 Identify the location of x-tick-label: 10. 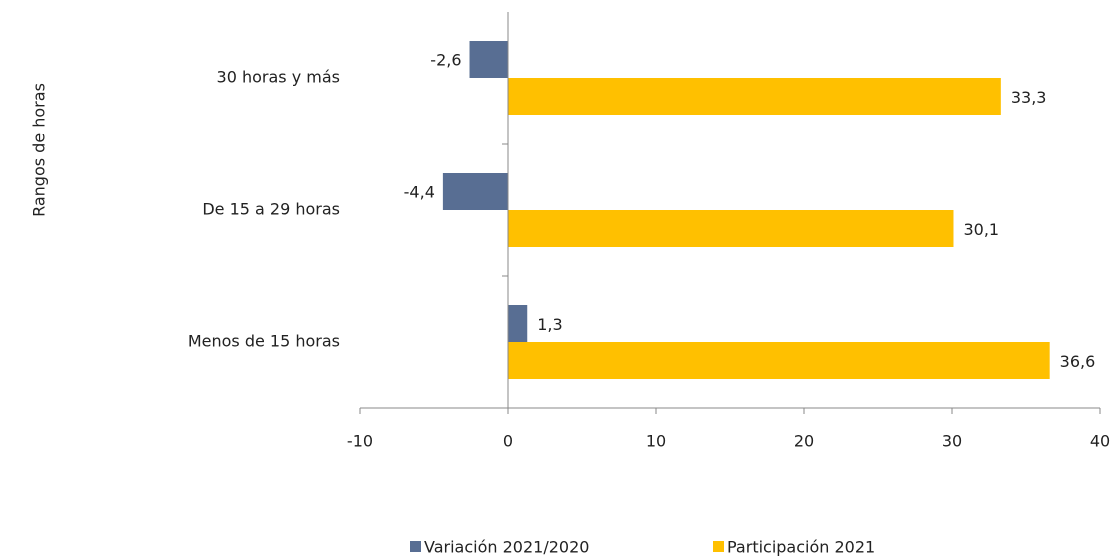
(656, 441).